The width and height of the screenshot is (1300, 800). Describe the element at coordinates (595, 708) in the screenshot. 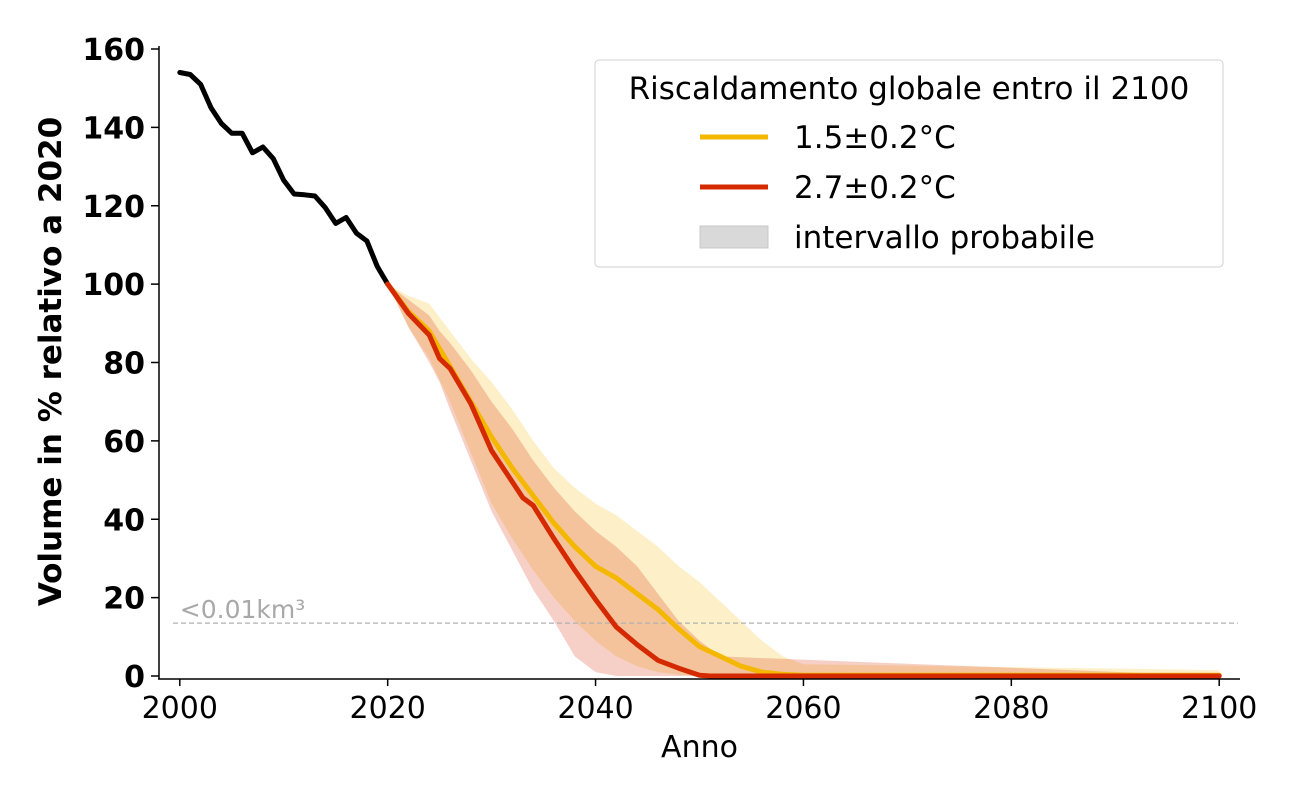

I see `x-tick-label: 2040` at that location.